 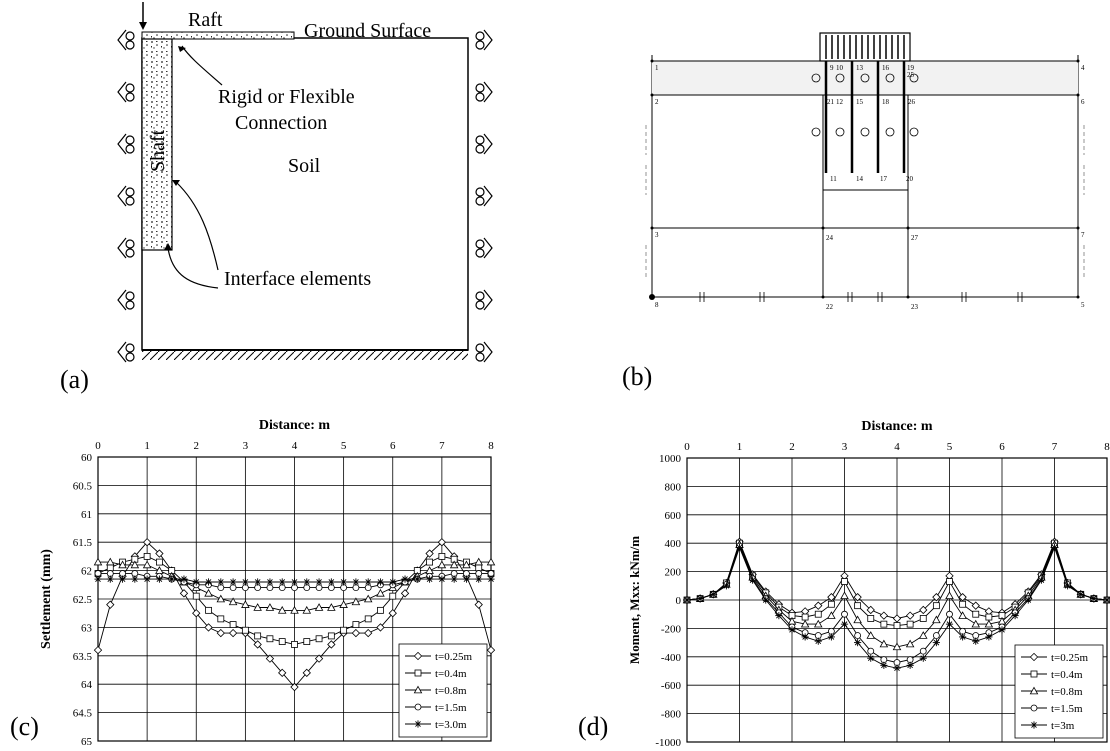 I want to click on ground-surface-label: Ground Surface, so click(x=367, y=31).